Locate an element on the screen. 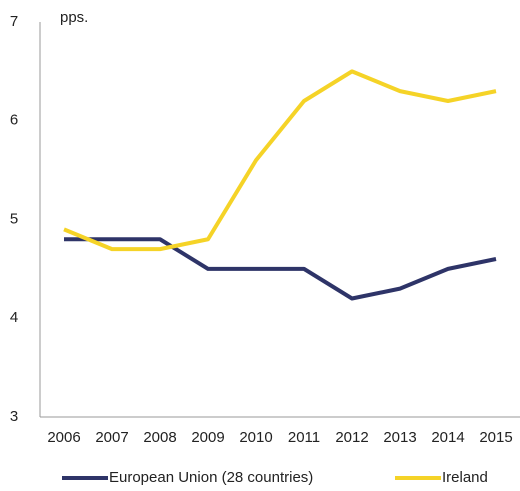 This screenshot has width=520, height=491. x-tick-label: 2015 is located at coordinates (495, 437).